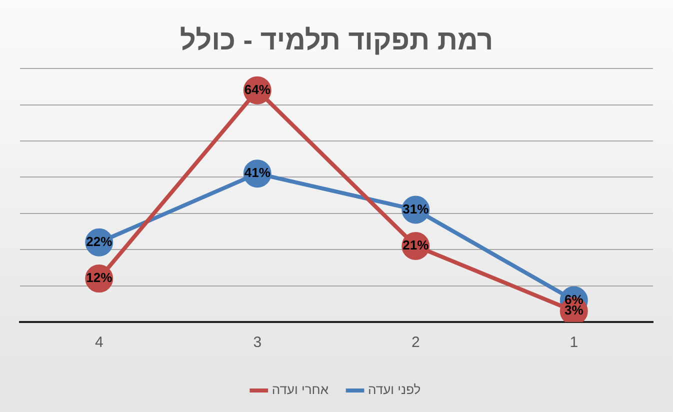 The width and height of the screenshot is (673, 412). I want to click on x-tick-label: 1, so click(574, 343).